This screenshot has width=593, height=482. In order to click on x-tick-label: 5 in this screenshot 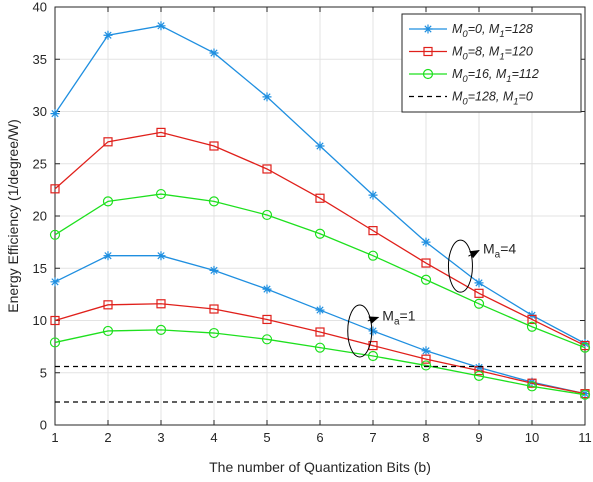, I will do `click(266, 437)`.